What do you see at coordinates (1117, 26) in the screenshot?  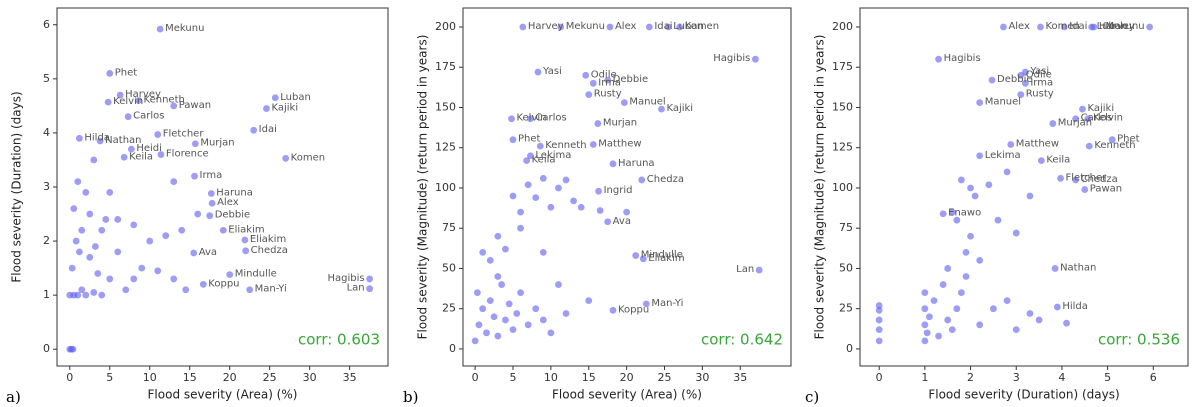 I see `point-label: Harvey` at bounding box center [1117, 26].